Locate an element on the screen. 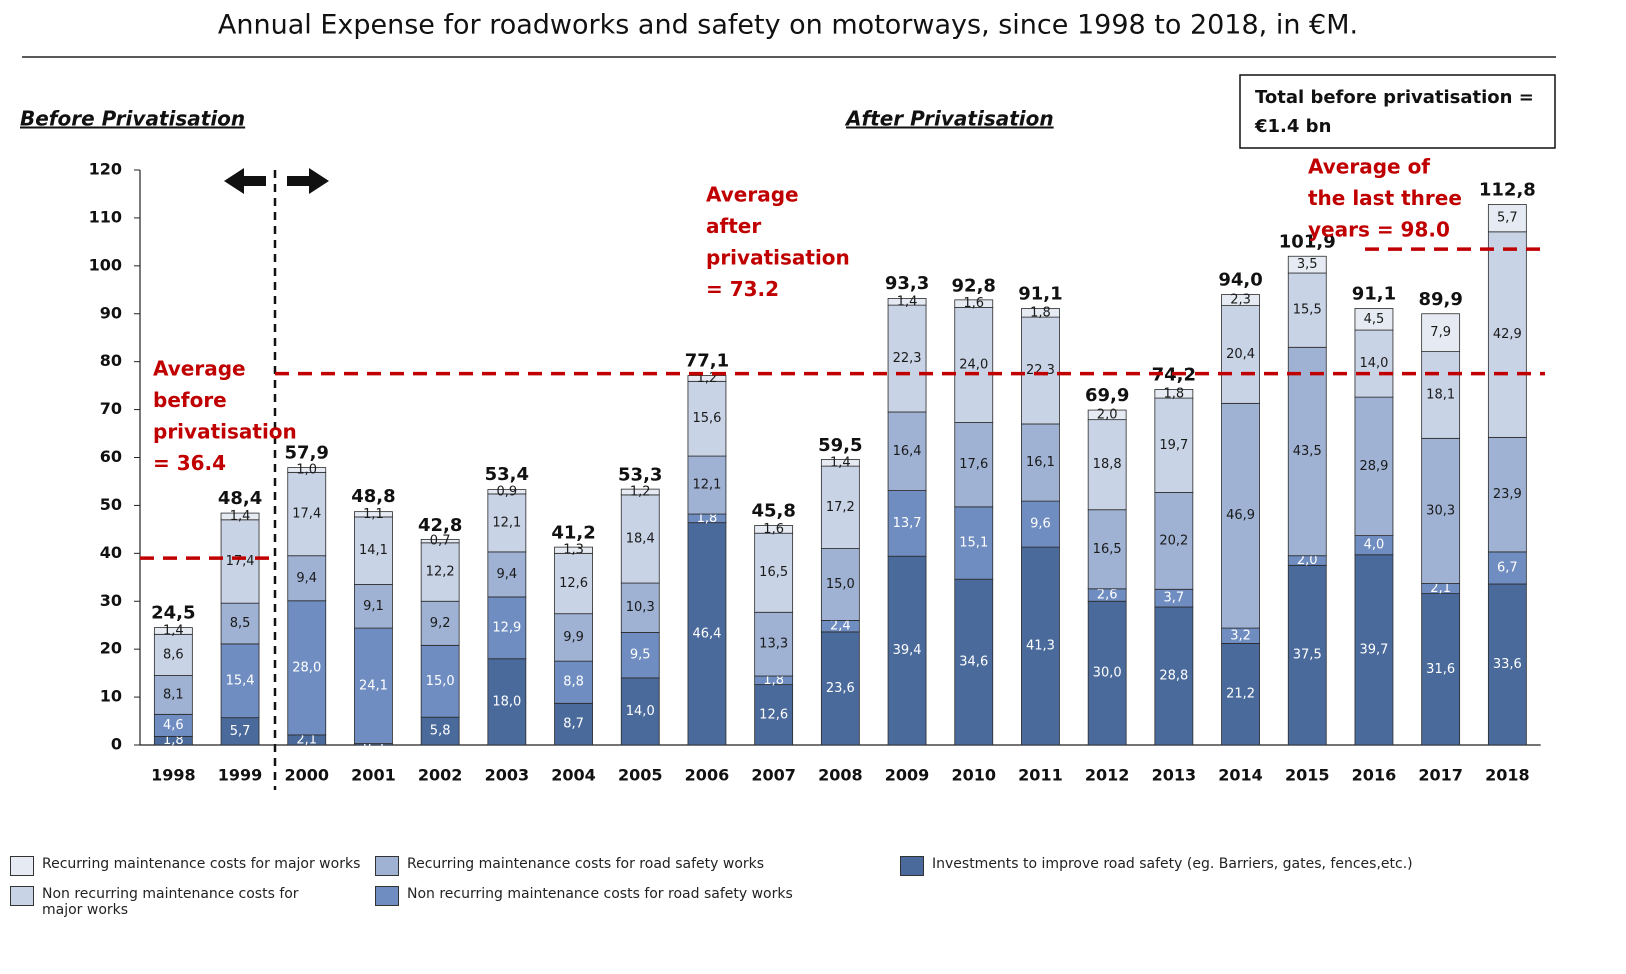  total-label: 42,8 is located at coordinates (440, 525).